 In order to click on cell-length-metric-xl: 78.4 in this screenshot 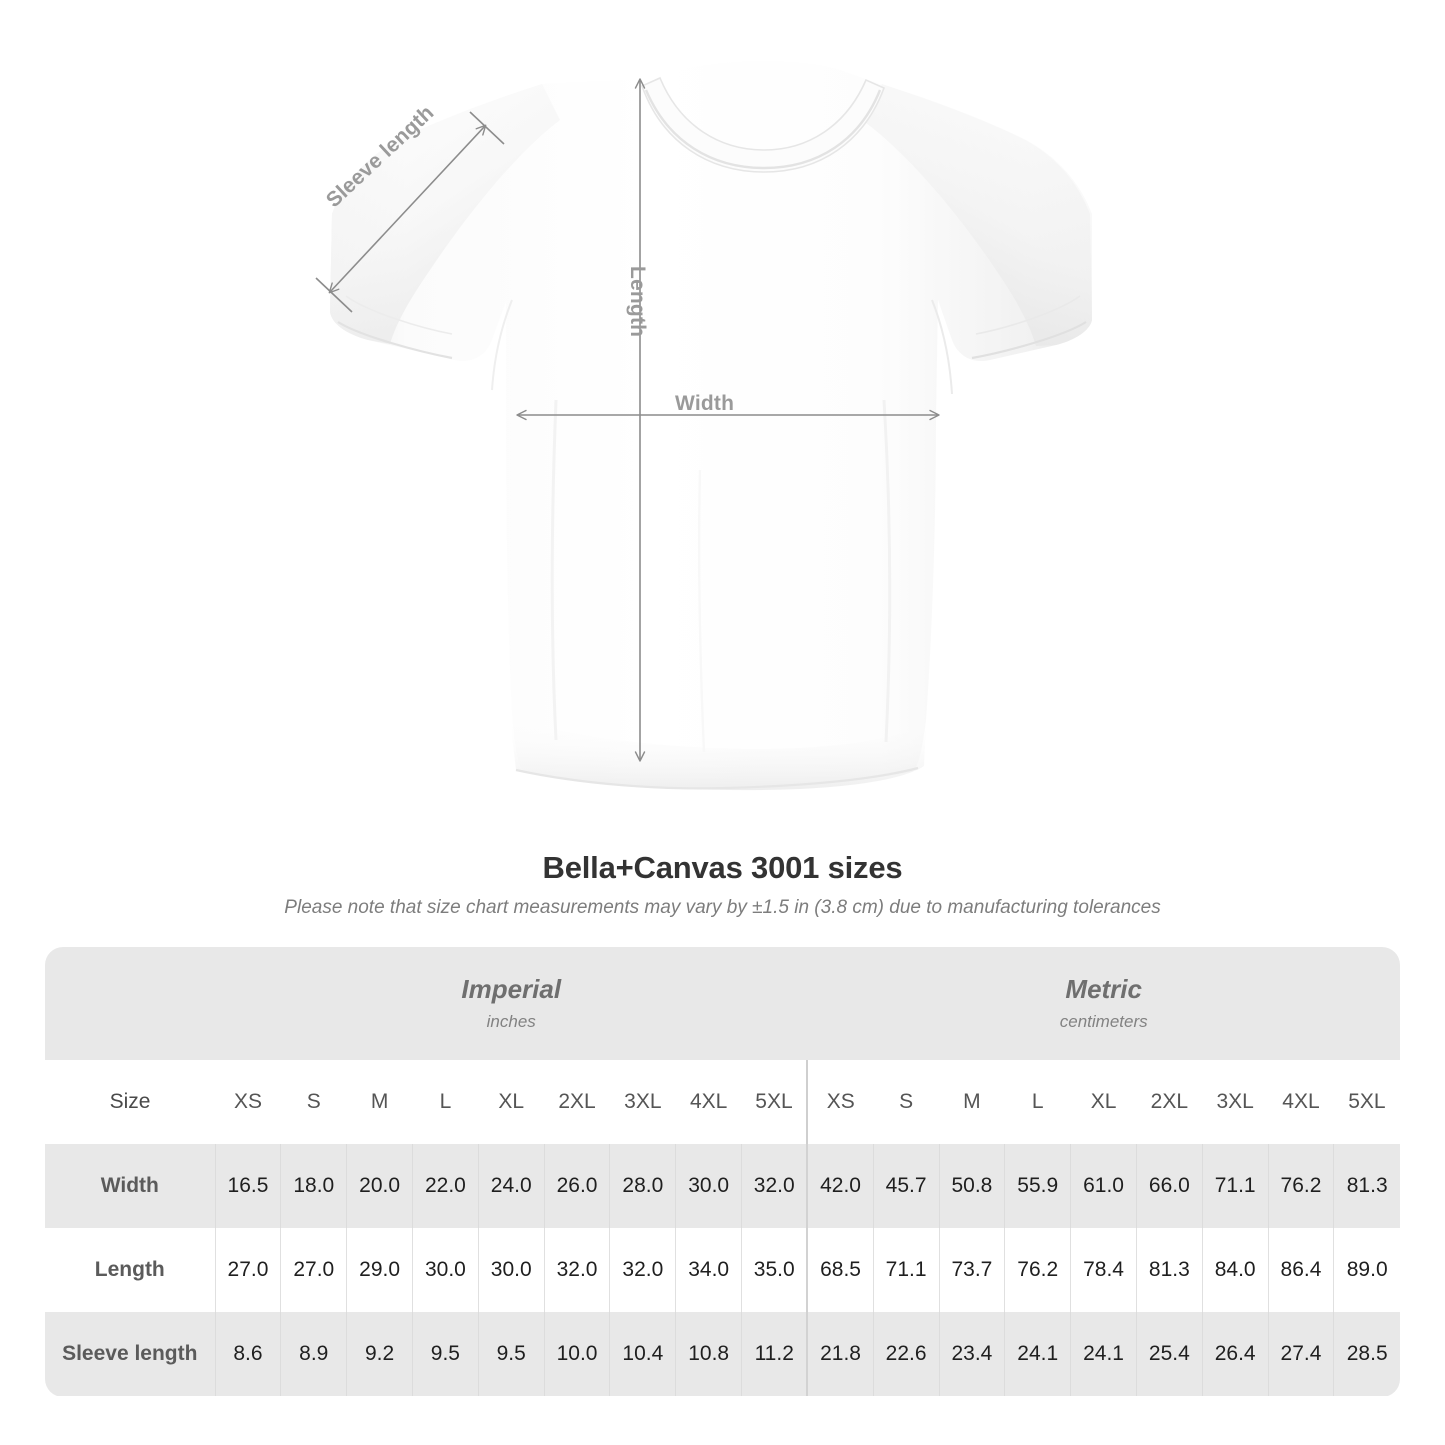, I will do `click(1103, 1270)`.